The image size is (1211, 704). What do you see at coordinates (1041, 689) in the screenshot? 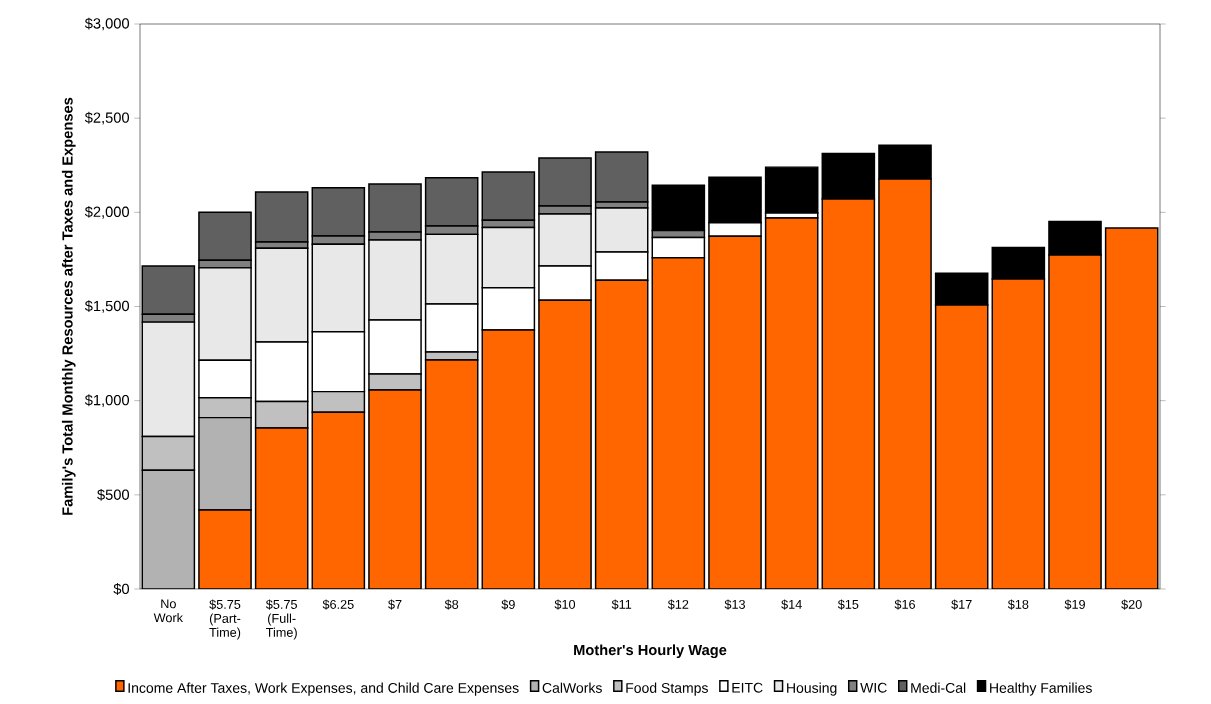
I see `legend-label: Healthy Families` at bounding box center [1041, 689].